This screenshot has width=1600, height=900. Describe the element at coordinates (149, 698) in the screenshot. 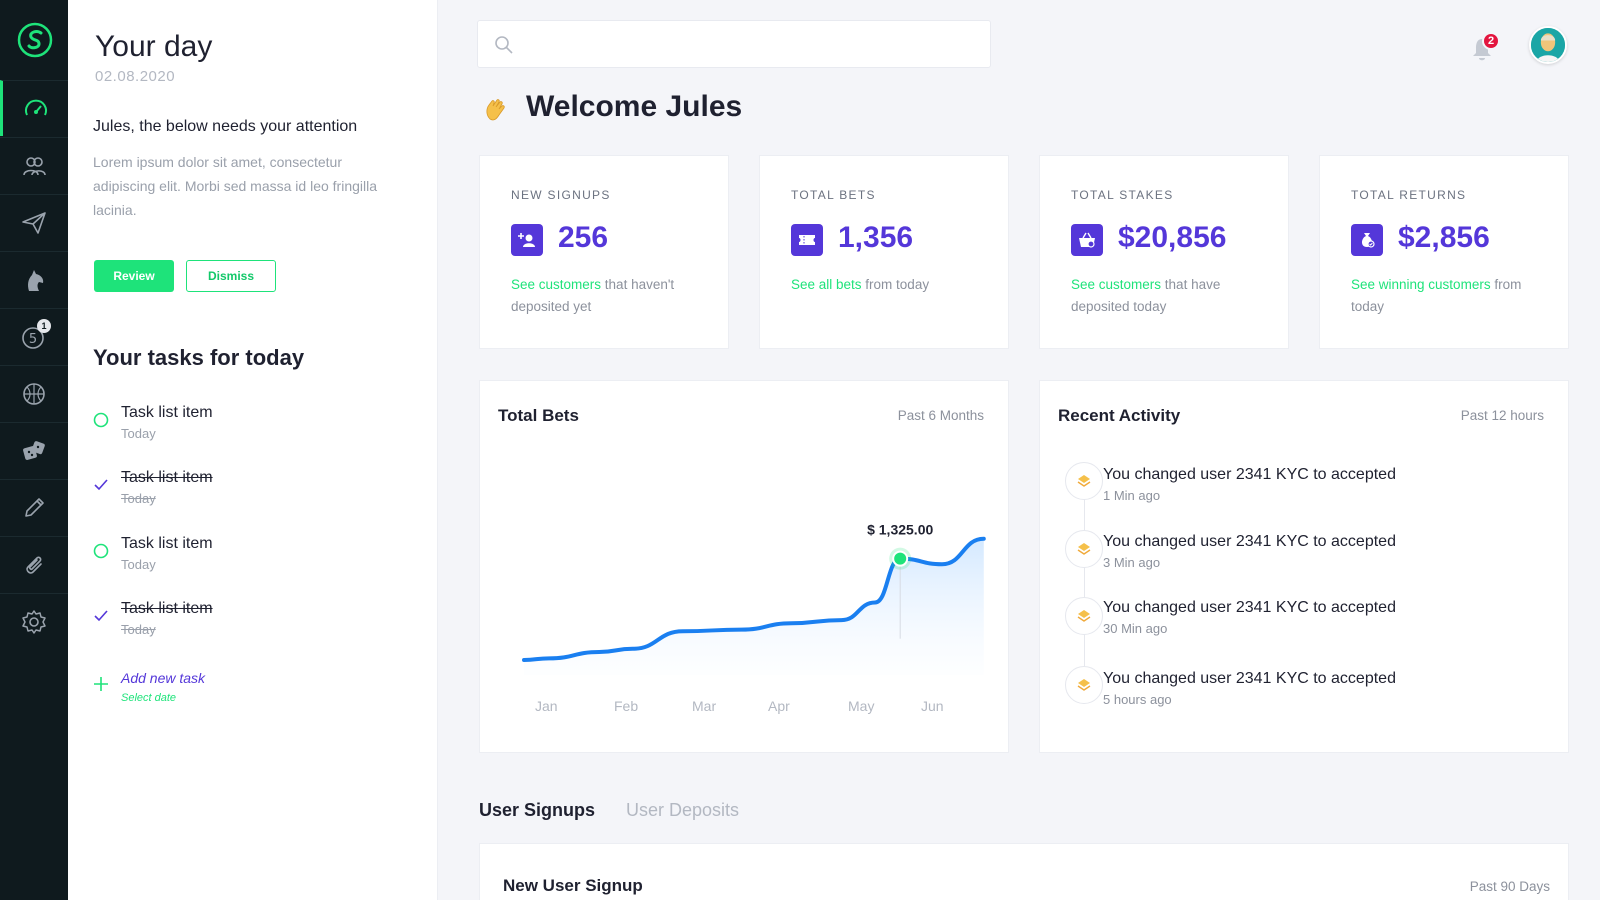

I see `select-date-link: Select date` at that location.